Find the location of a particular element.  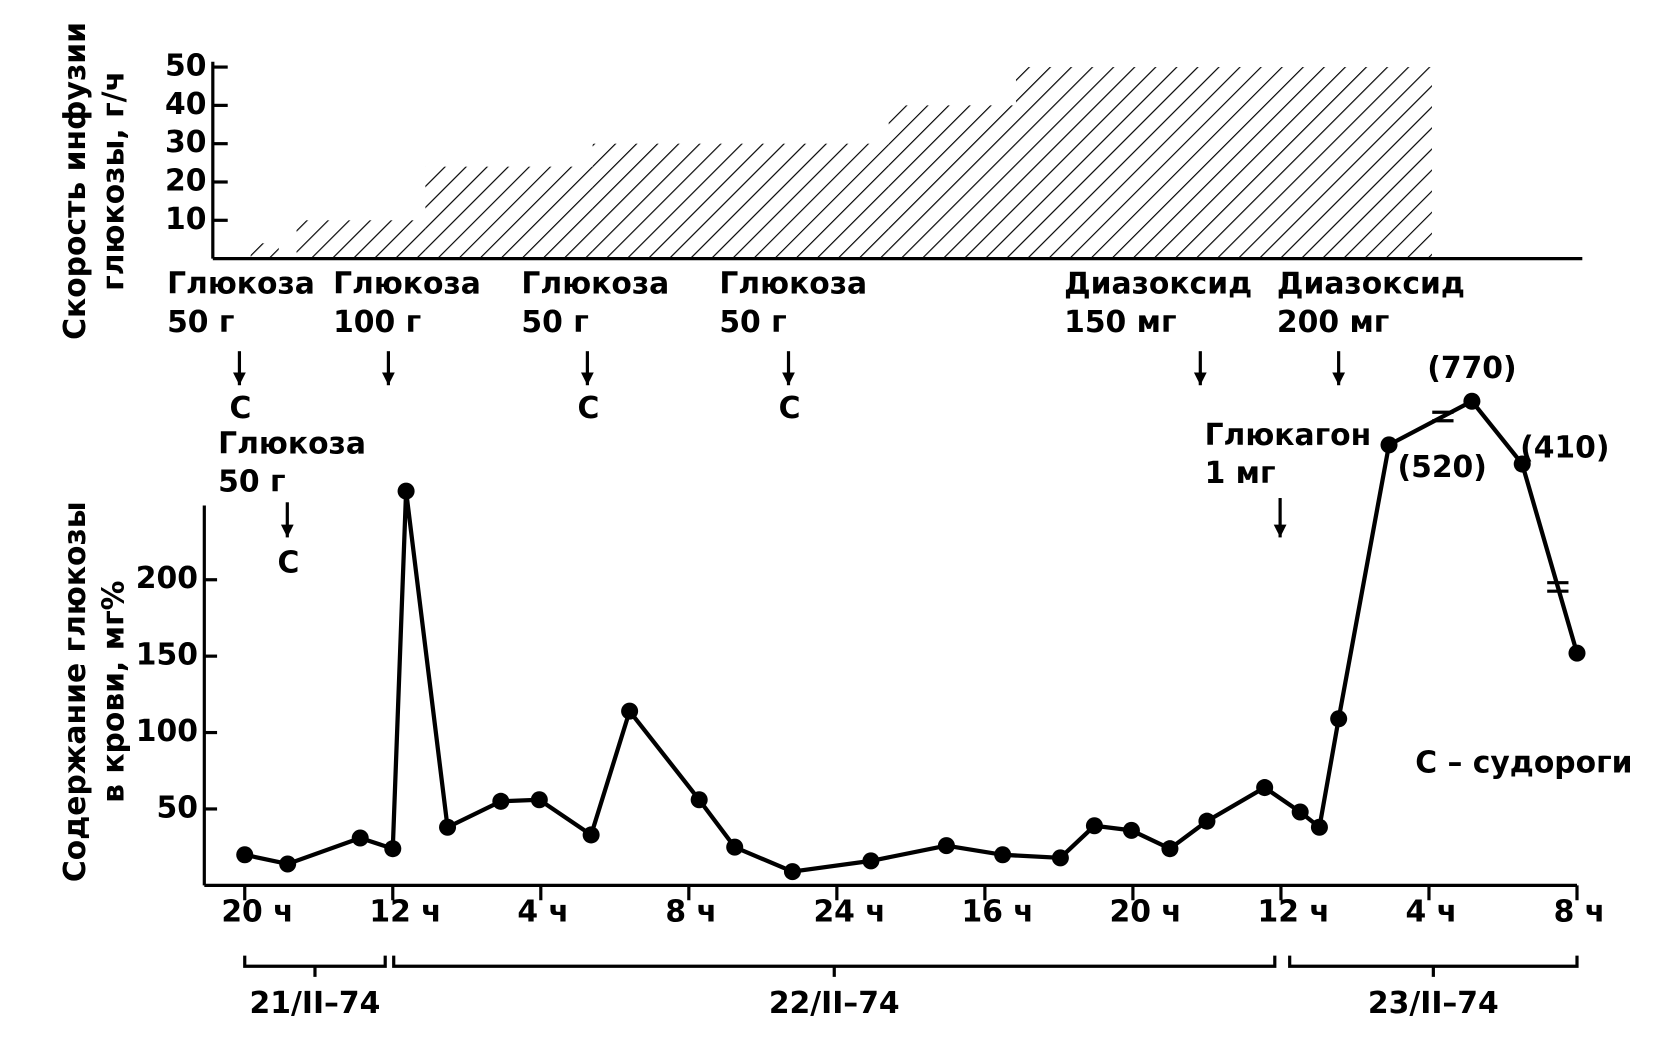

y-axis-label: Скорость инфузии is located at coordinates (75, 181).